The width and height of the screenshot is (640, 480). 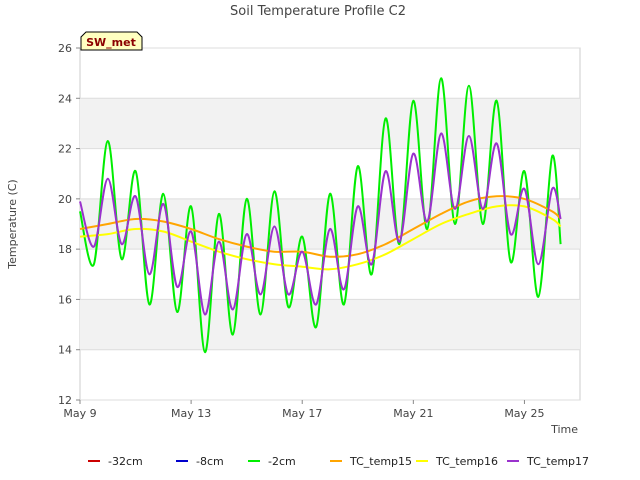 What do you see at coordinates (65, 350) in the screenshot?
I see `y-tick-label: 14` at bounding box center [65, 350].